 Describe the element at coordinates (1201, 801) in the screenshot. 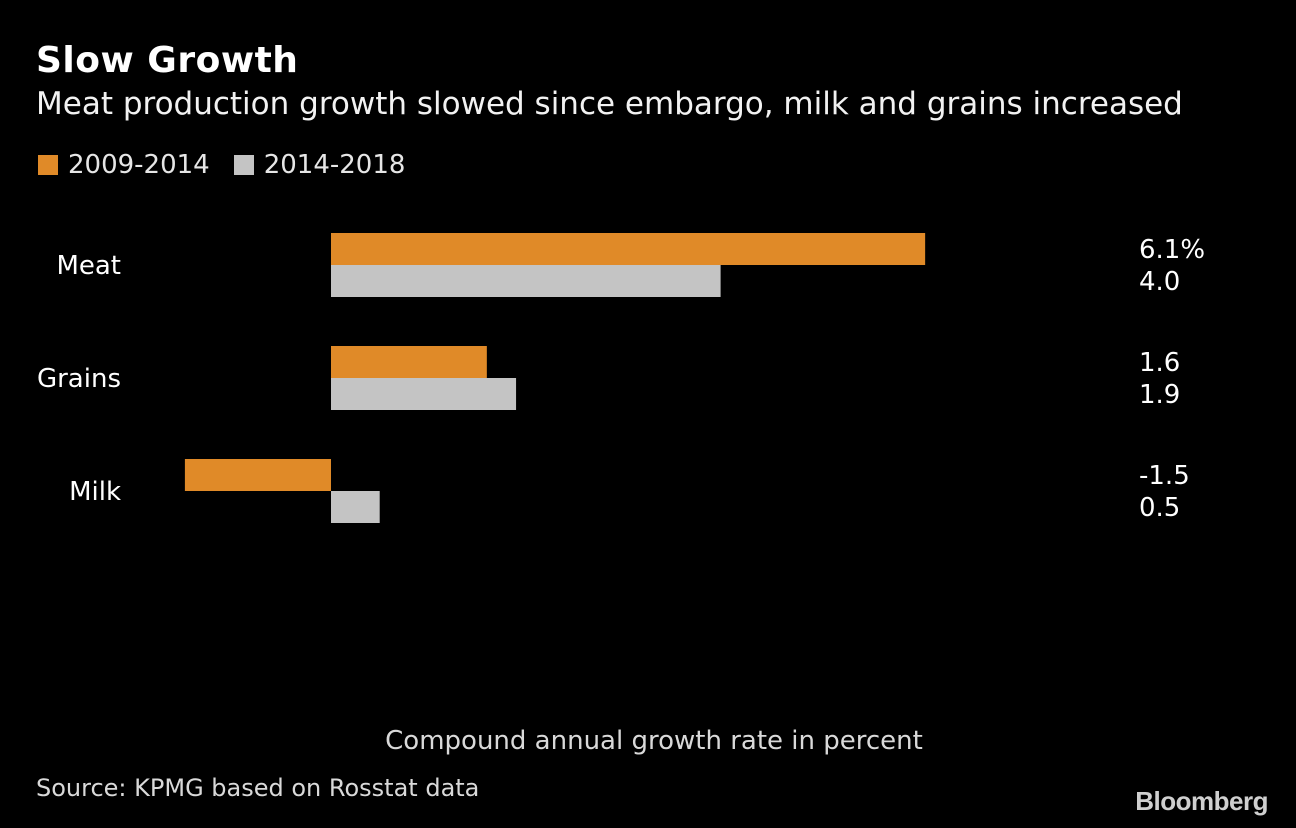

I see `bloomberg-logo: Bloomberg` at that location.